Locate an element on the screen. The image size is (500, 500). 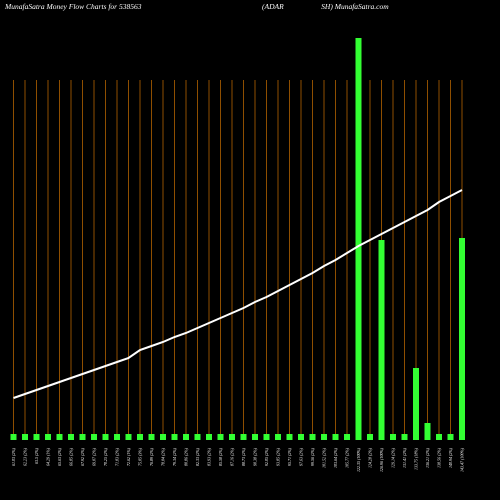
x-tick-label: 136.21 (2%) is located at coordinates (427, 457).